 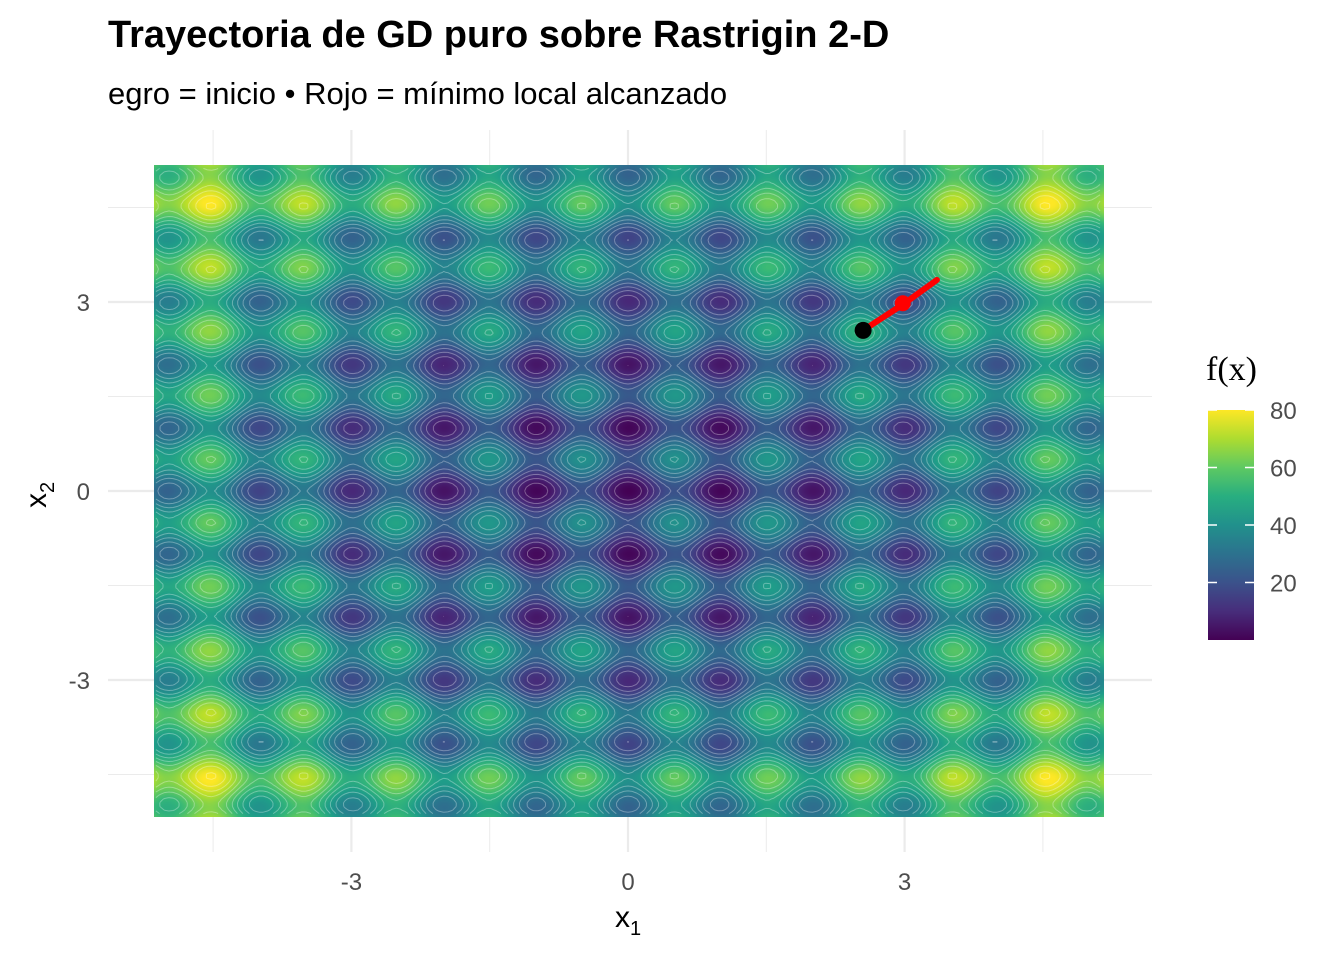 I want to click on x-axis-label: x1, so click(x=628, y=920).